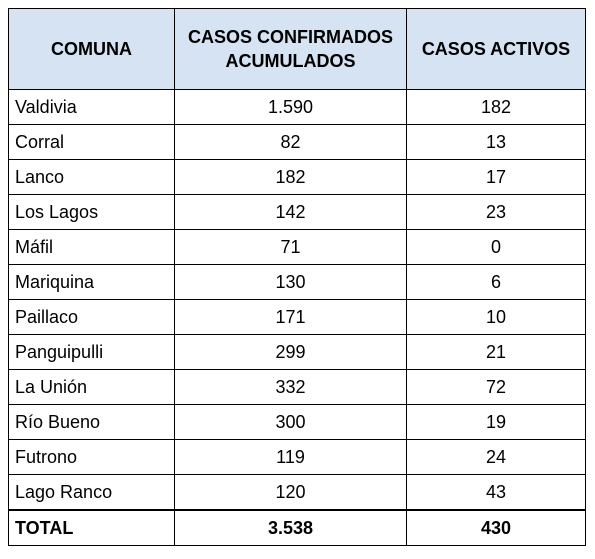  I want to click on cell-confirmados: 300, so click(290, 422).